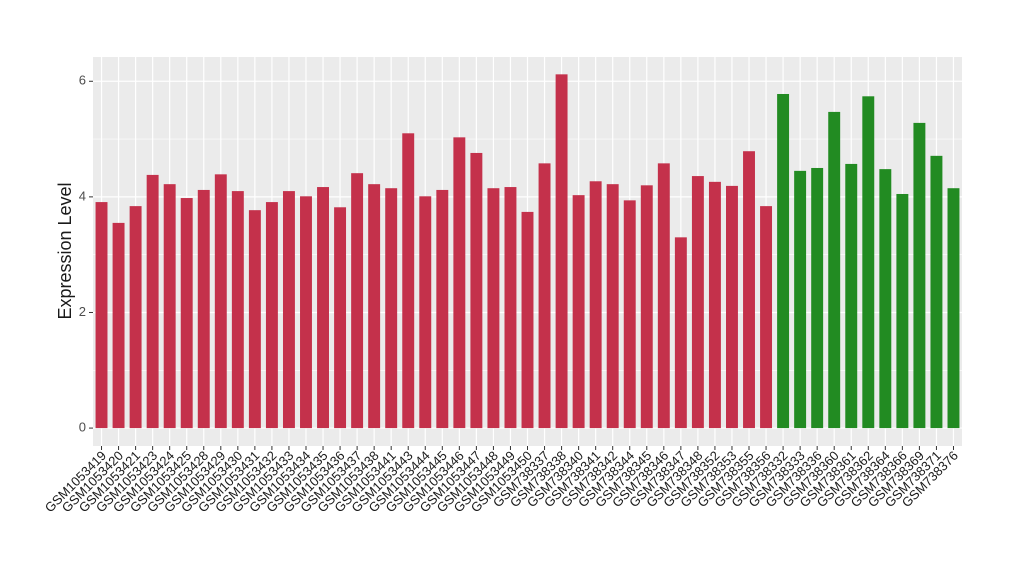 This screenshot has width=1020, height=580. Describe the element at coordinates (65, 250) in the screenshot. I see `y-axis-title: Expression Level` at that location.